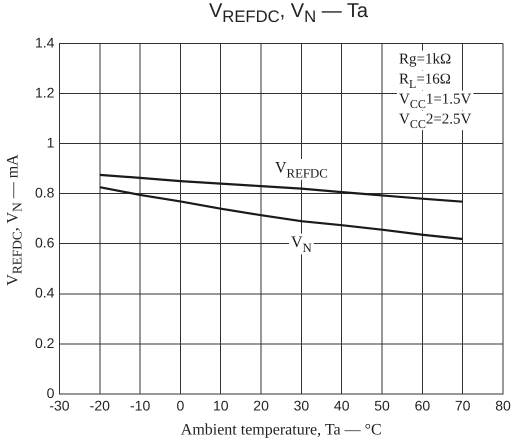 The image size is (517, 442). I want to click on x-tick-label: 20, so click(261, 405).